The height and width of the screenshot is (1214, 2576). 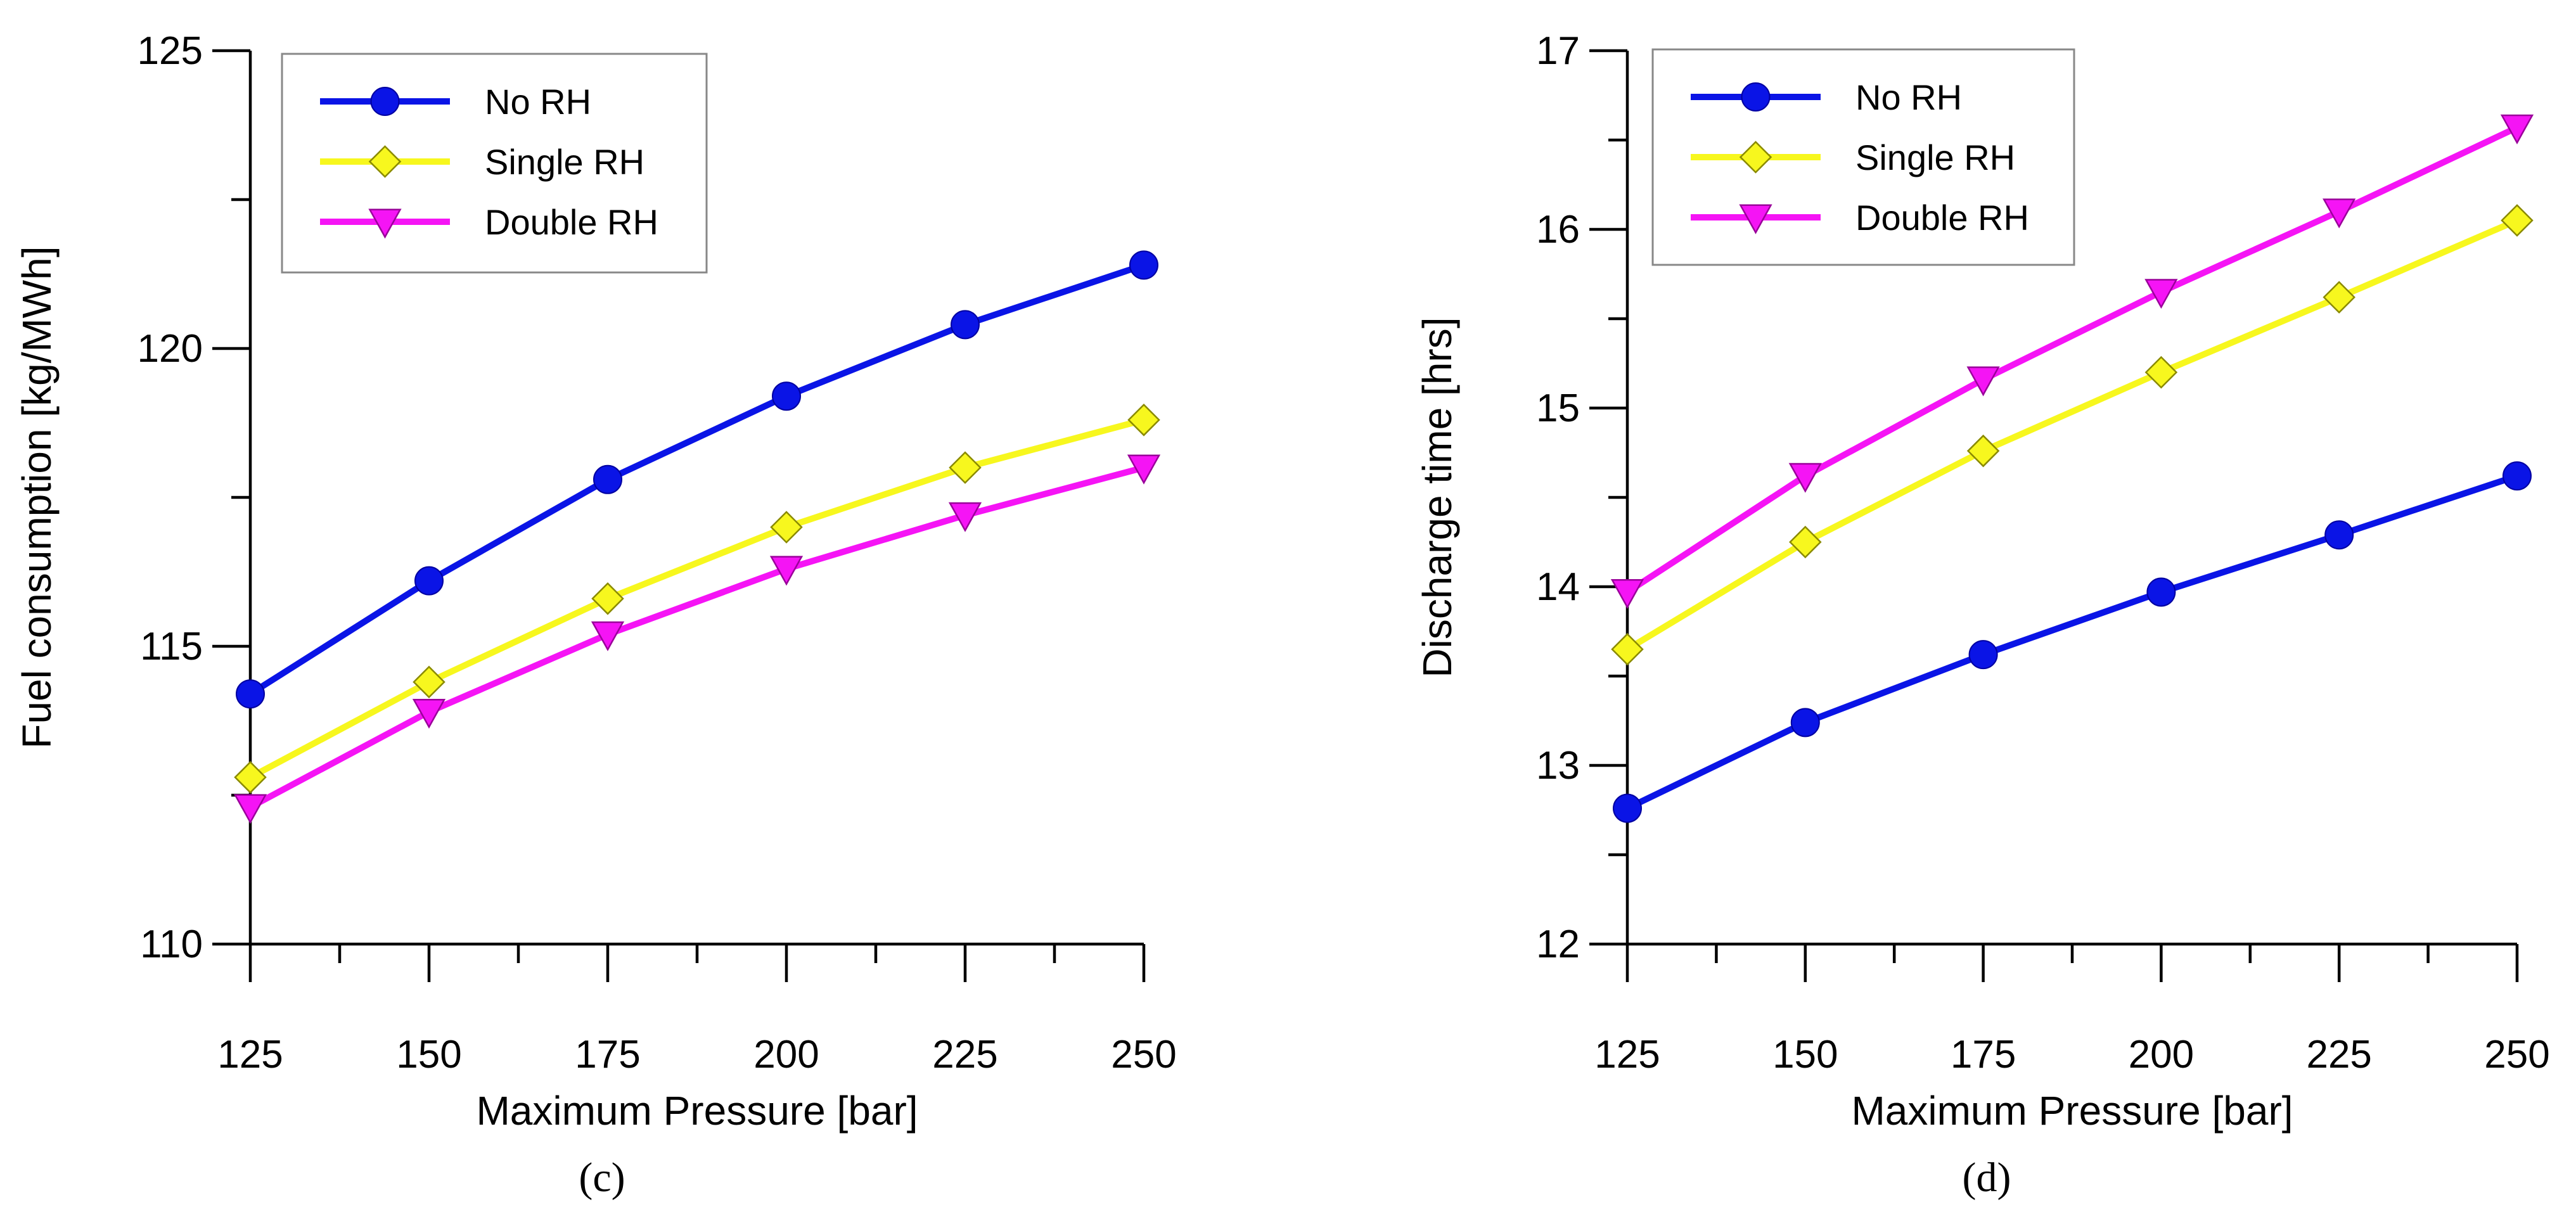 I want to click on y-tick-label: 14, so click(x=1558, y=587).